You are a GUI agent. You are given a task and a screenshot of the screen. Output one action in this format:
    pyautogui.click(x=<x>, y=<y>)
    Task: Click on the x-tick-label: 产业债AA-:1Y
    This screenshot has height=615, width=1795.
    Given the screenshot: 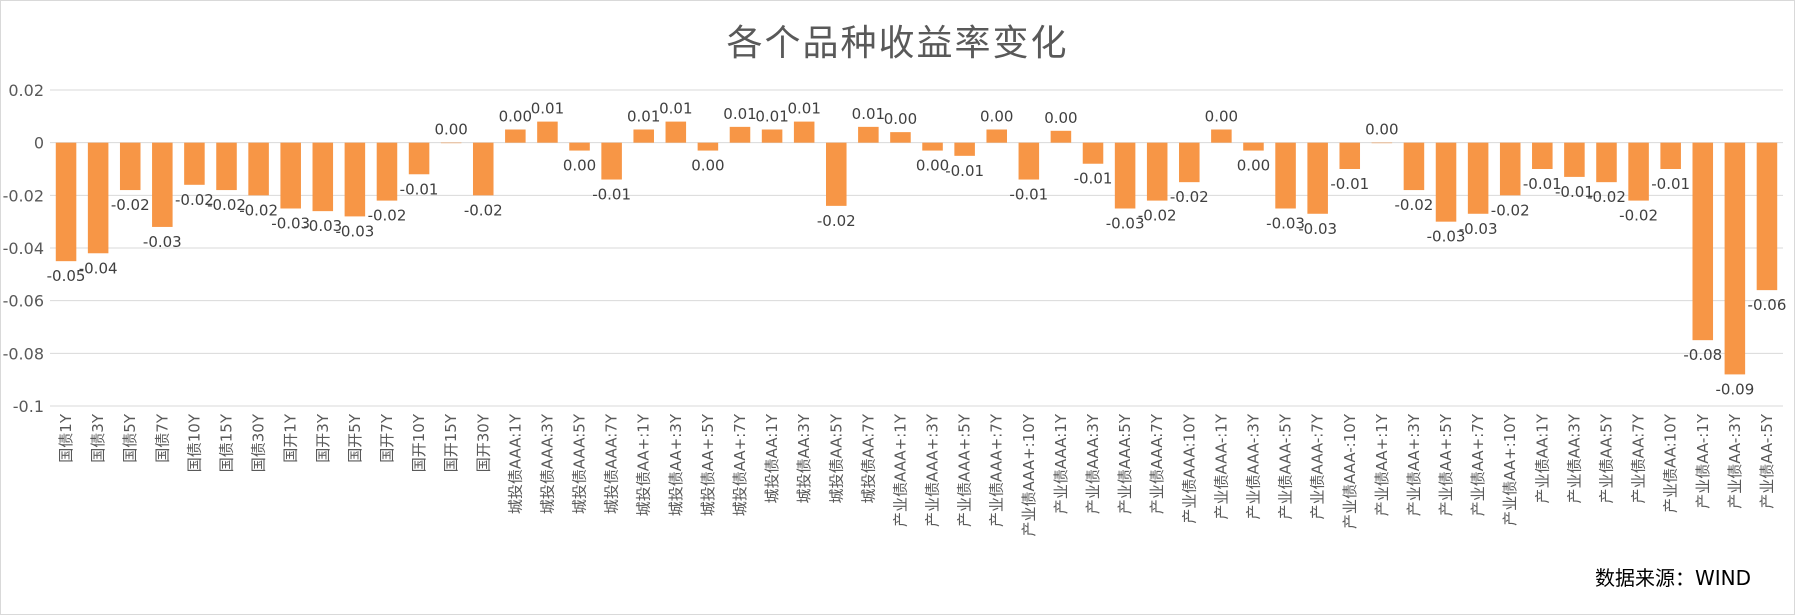 What is the action you would take?
    pyautogui.click(x=1703, y=461)
    